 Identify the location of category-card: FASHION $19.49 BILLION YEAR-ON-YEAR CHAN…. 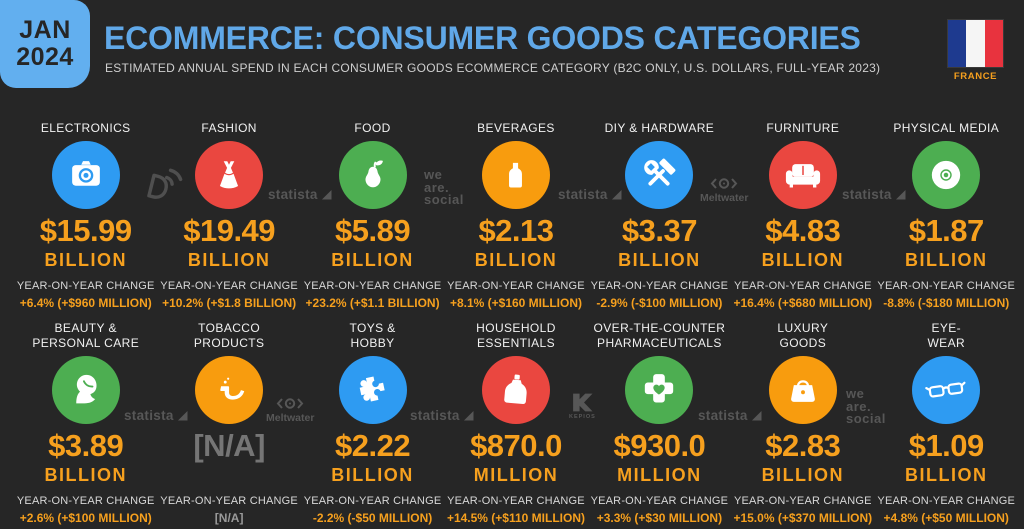
(228, 208).